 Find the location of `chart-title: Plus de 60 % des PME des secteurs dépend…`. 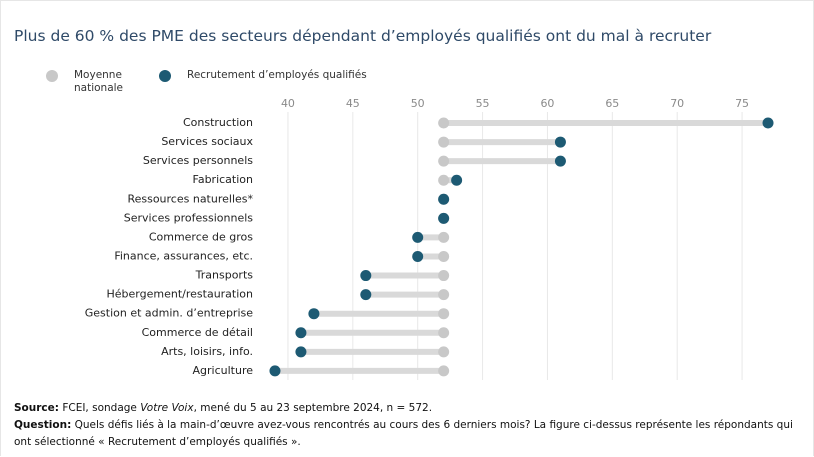

chart-title: Plus de 60 % des PME des secteurs dépend… is located at coordinates (363, 36).